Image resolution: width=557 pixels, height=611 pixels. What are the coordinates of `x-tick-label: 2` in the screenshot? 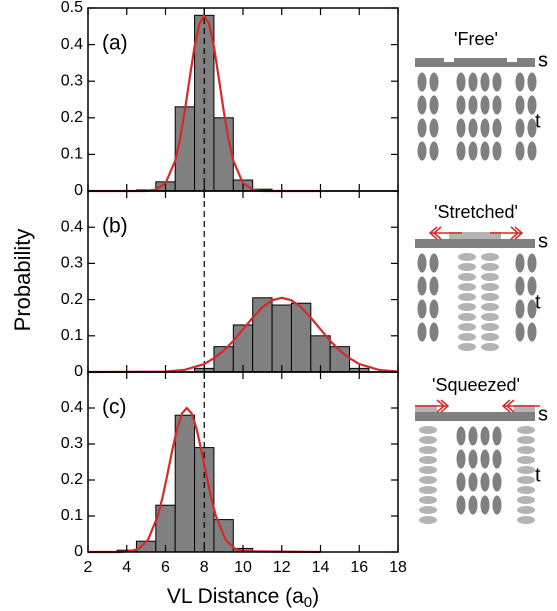 It's located at (88, 567).